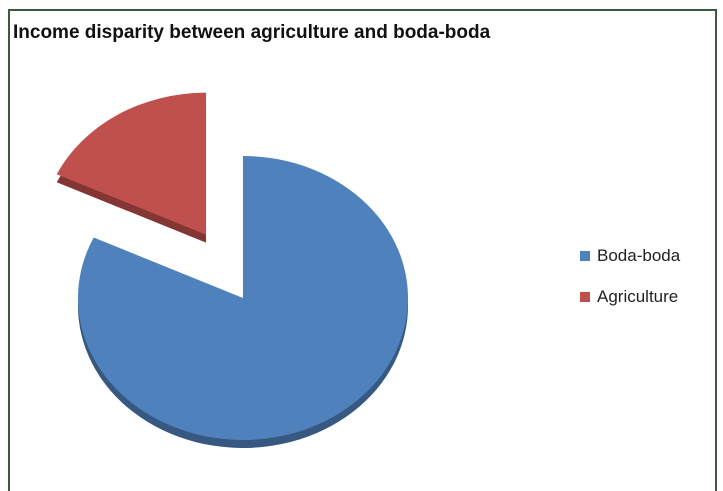  I want to click on legend-item-agriculture: Agriculture, so click(630, 297).